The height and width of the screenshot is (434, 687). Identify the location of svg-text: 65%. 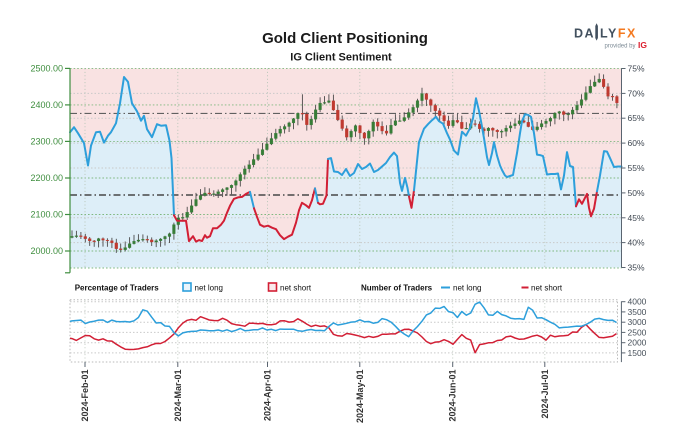
(636, 118).